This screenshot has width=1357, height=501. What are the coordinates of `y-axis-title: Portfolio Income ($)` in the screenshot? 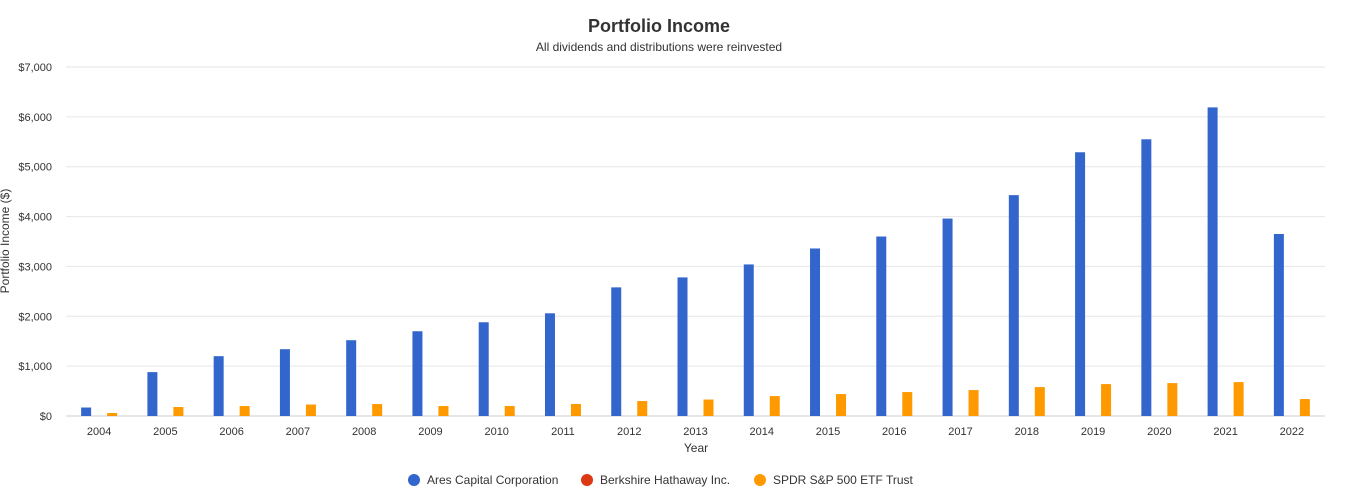 It's located at (6, 241).